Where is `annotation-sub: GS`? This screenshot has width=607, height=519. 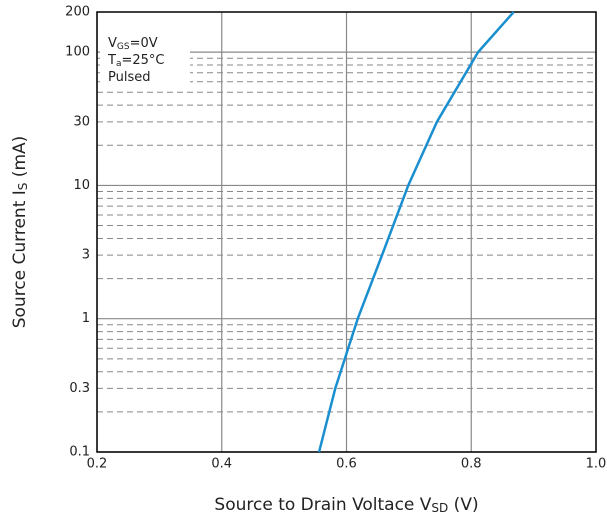
annotation-sub: GS is located at coordinates (123, 47).